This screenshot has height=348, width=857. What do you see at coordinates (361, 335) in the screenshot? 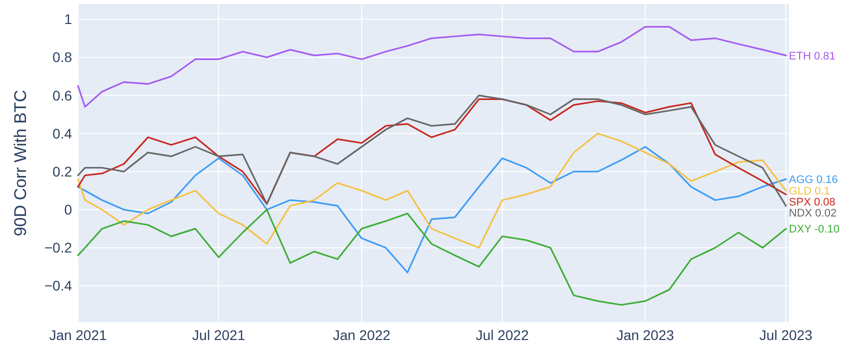
I see `x-tick-label: Jan 2022` at bounding box center [361, 335].